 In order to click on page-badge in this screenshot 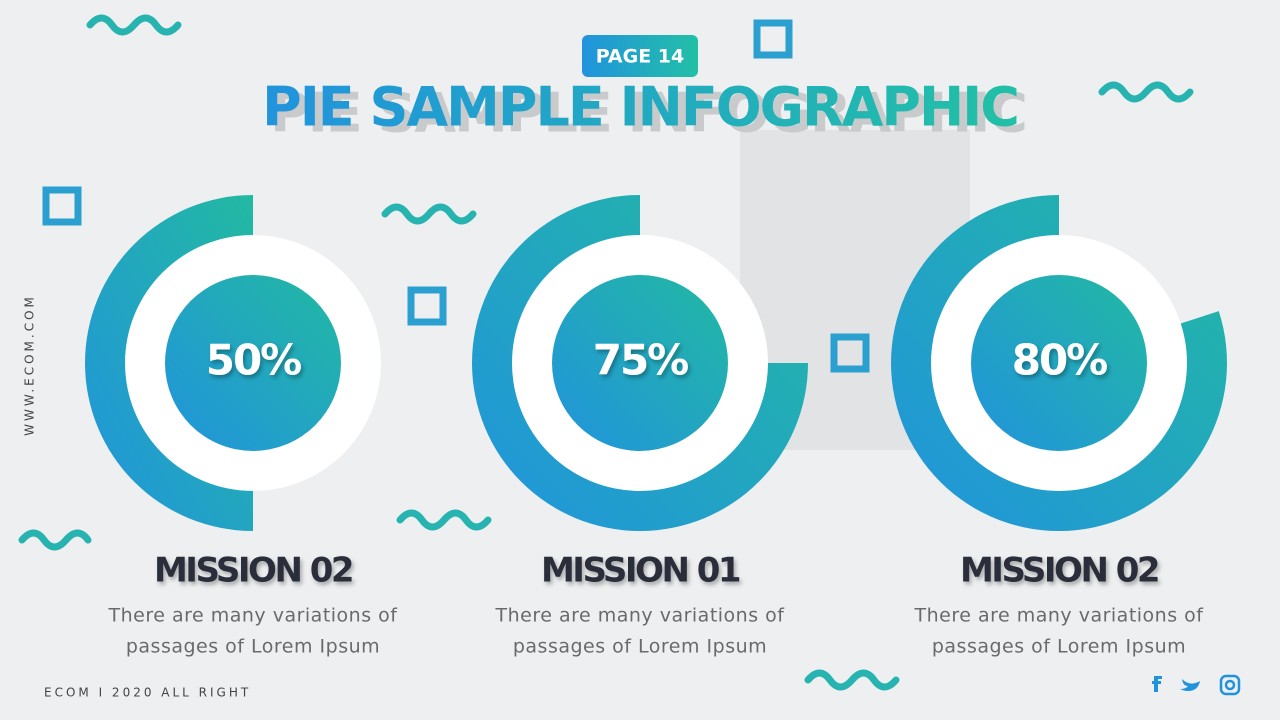, I will do `click(640, 56)`.